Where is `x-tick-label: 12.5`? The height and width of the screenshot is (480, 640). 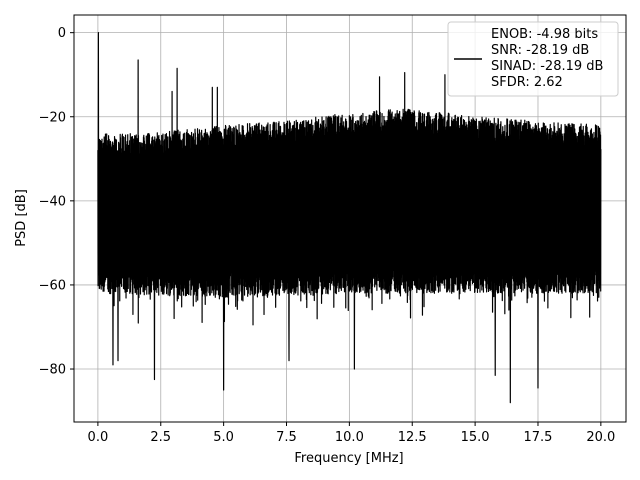
x-tick-label: 12.5 is located at coordinates (412, 437).